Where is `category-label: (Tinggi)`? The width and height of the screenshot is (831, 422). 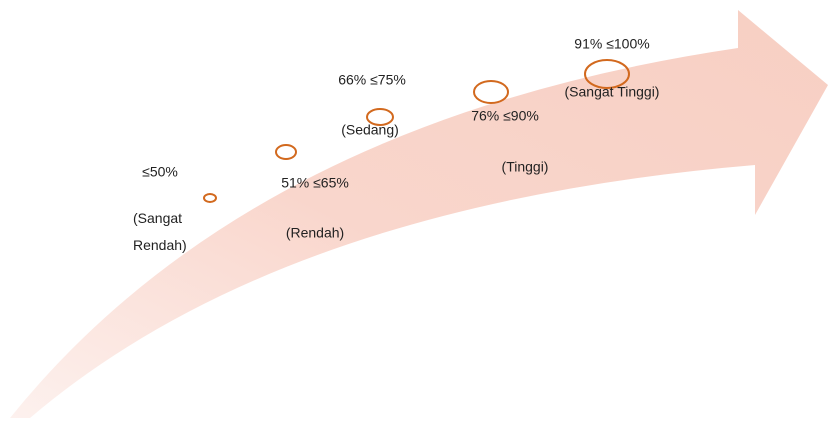
category-label: (Tinggi) is located at coordinates (525, 166).